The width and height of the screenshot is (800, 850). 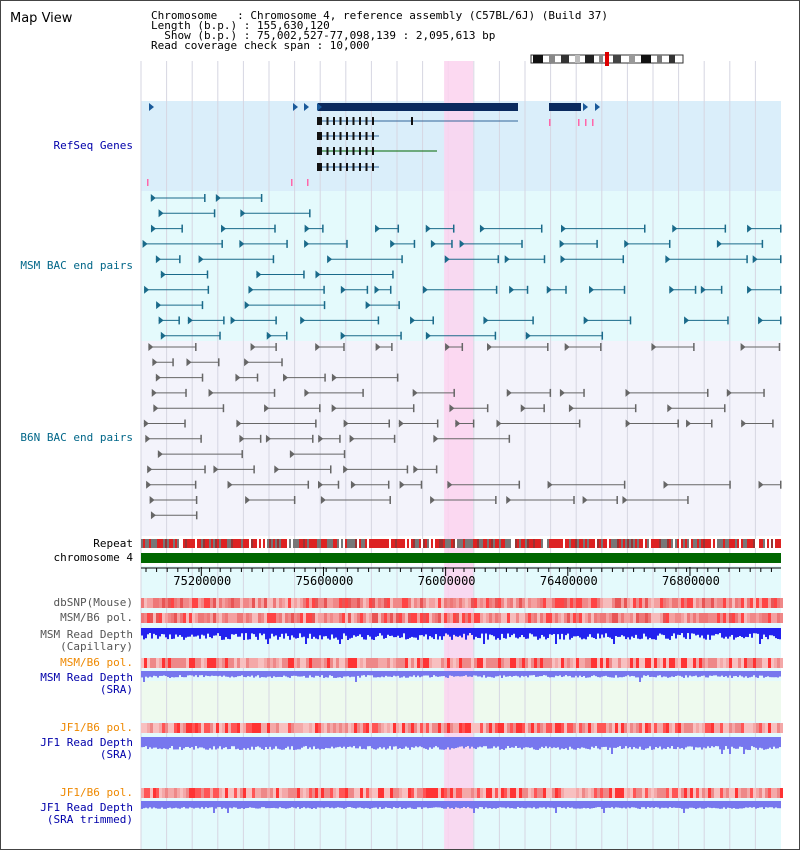 What do you see at coordinates (96, 662) in the screenshot?
I see `track-label-msm-b6-pol-2: MSM/B6 pol.` at bounding box center [96, 662].